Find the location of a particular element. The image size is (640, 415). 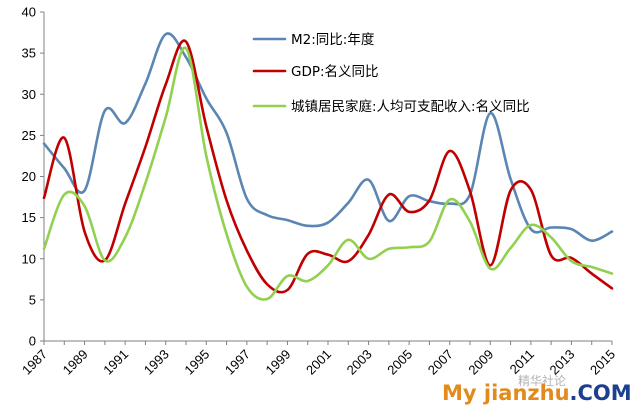

watermark-brand-suffix: .COM is located at coordinates (601, 393).